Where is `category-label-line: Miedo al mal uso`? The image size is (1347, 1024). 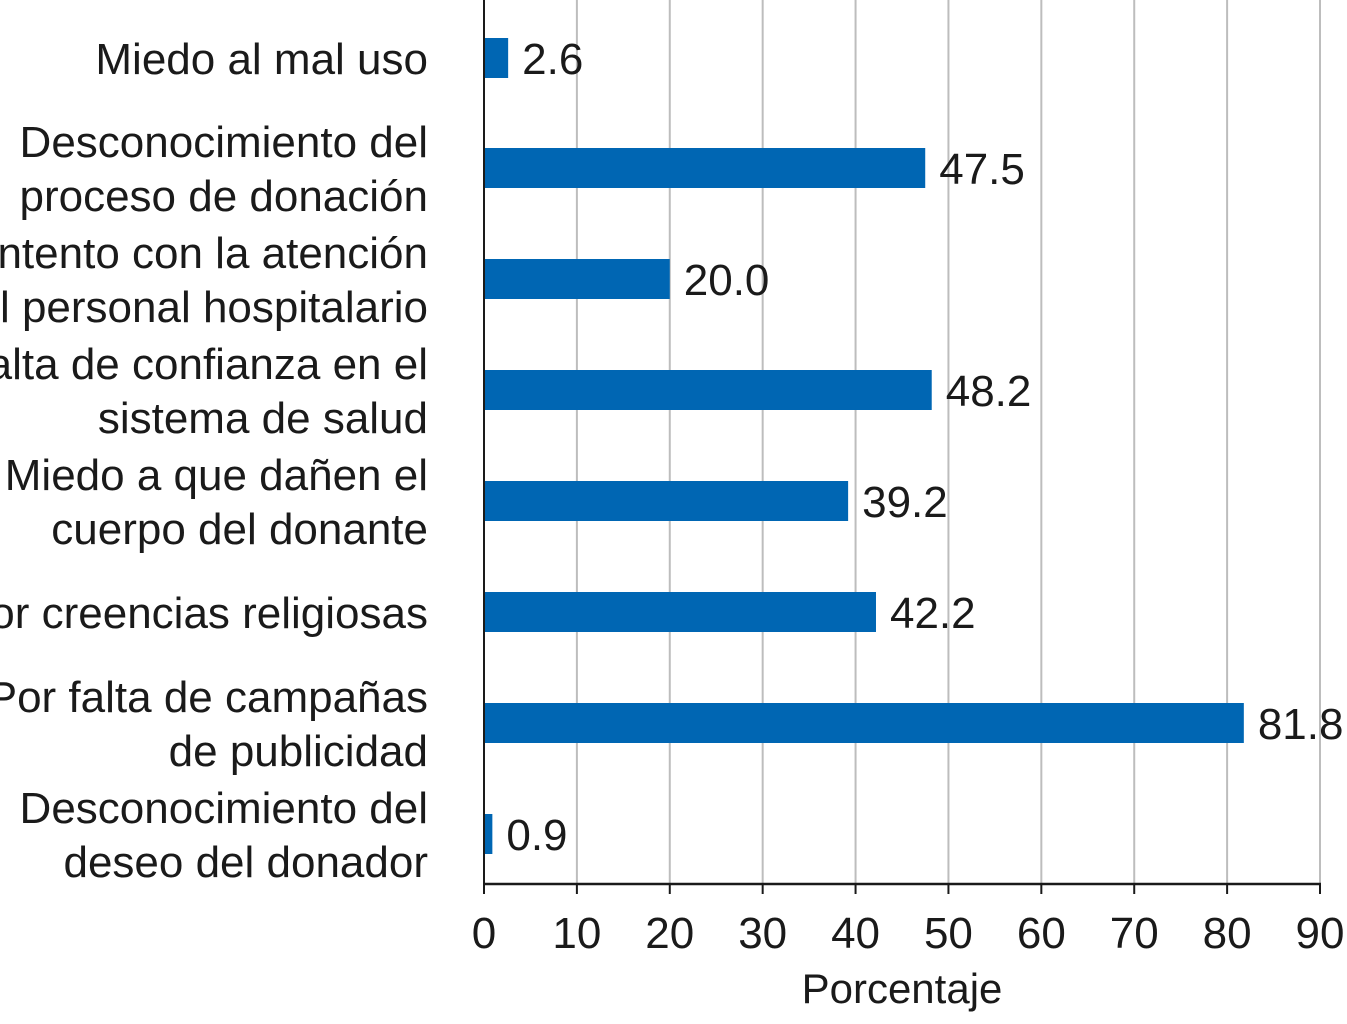
category-label-line: Miedo al mal uso is located at coordinates (261, 59).